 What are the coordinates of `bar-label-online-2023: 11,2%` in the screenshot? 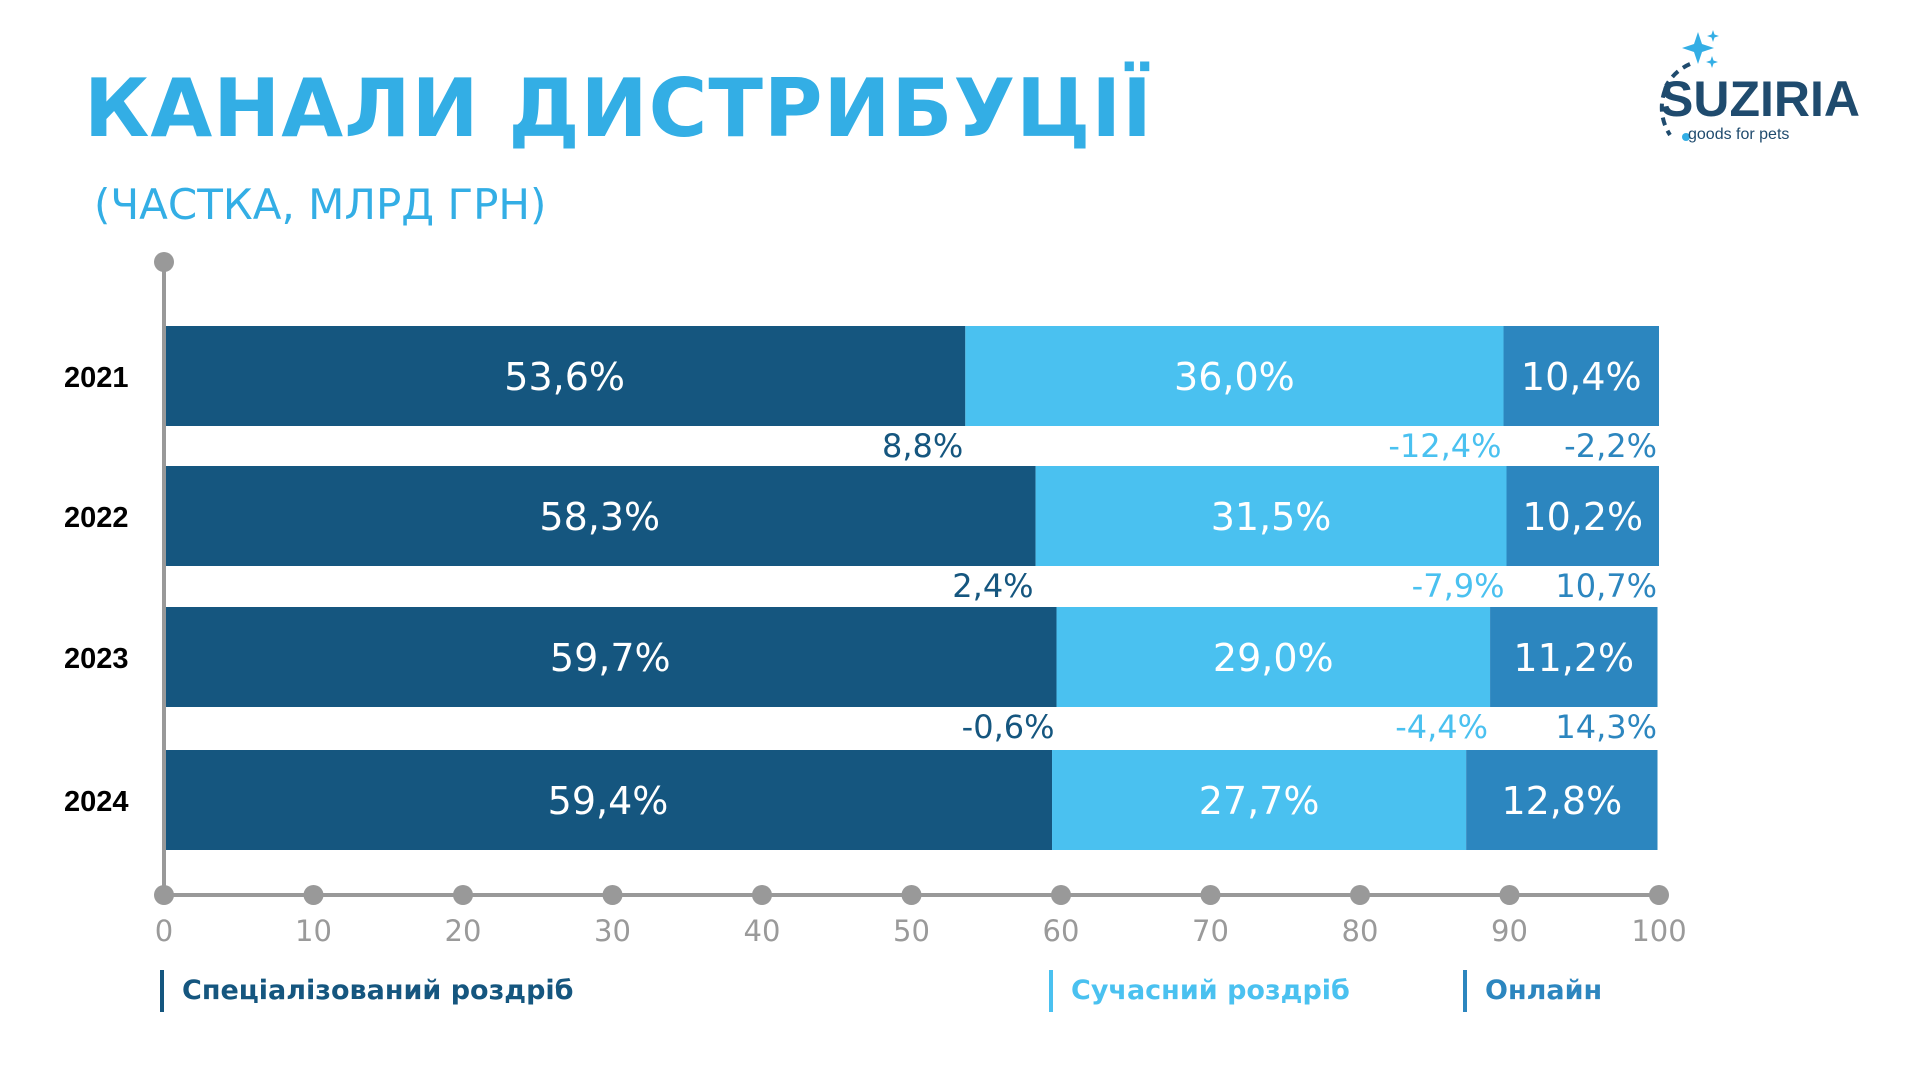 It's located at (1573, 658).